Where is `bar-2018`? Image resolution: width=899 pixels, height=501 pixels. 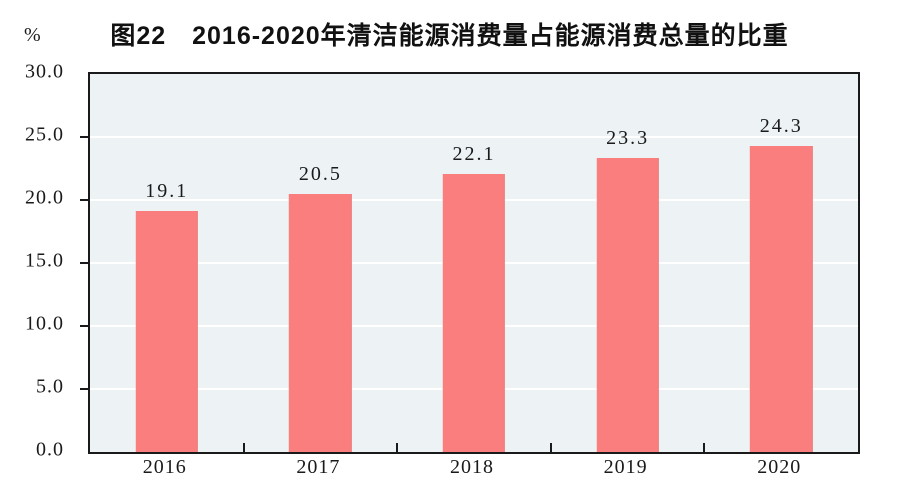 bar-2018 is located at coordinates (474, 312).